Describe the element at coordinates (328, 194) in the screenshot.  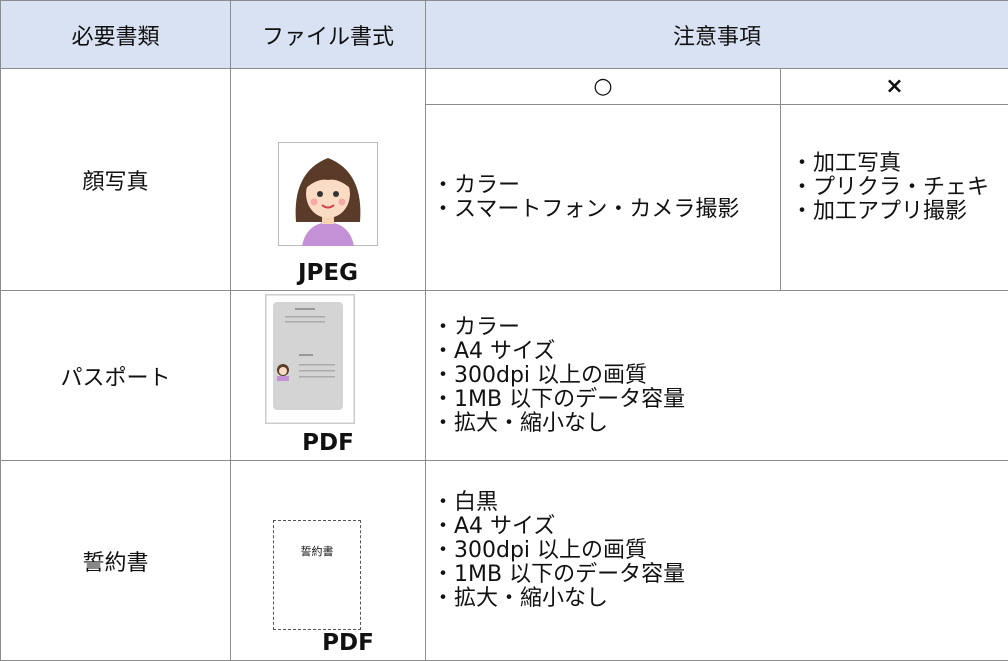
I see `face-photo` at that location.